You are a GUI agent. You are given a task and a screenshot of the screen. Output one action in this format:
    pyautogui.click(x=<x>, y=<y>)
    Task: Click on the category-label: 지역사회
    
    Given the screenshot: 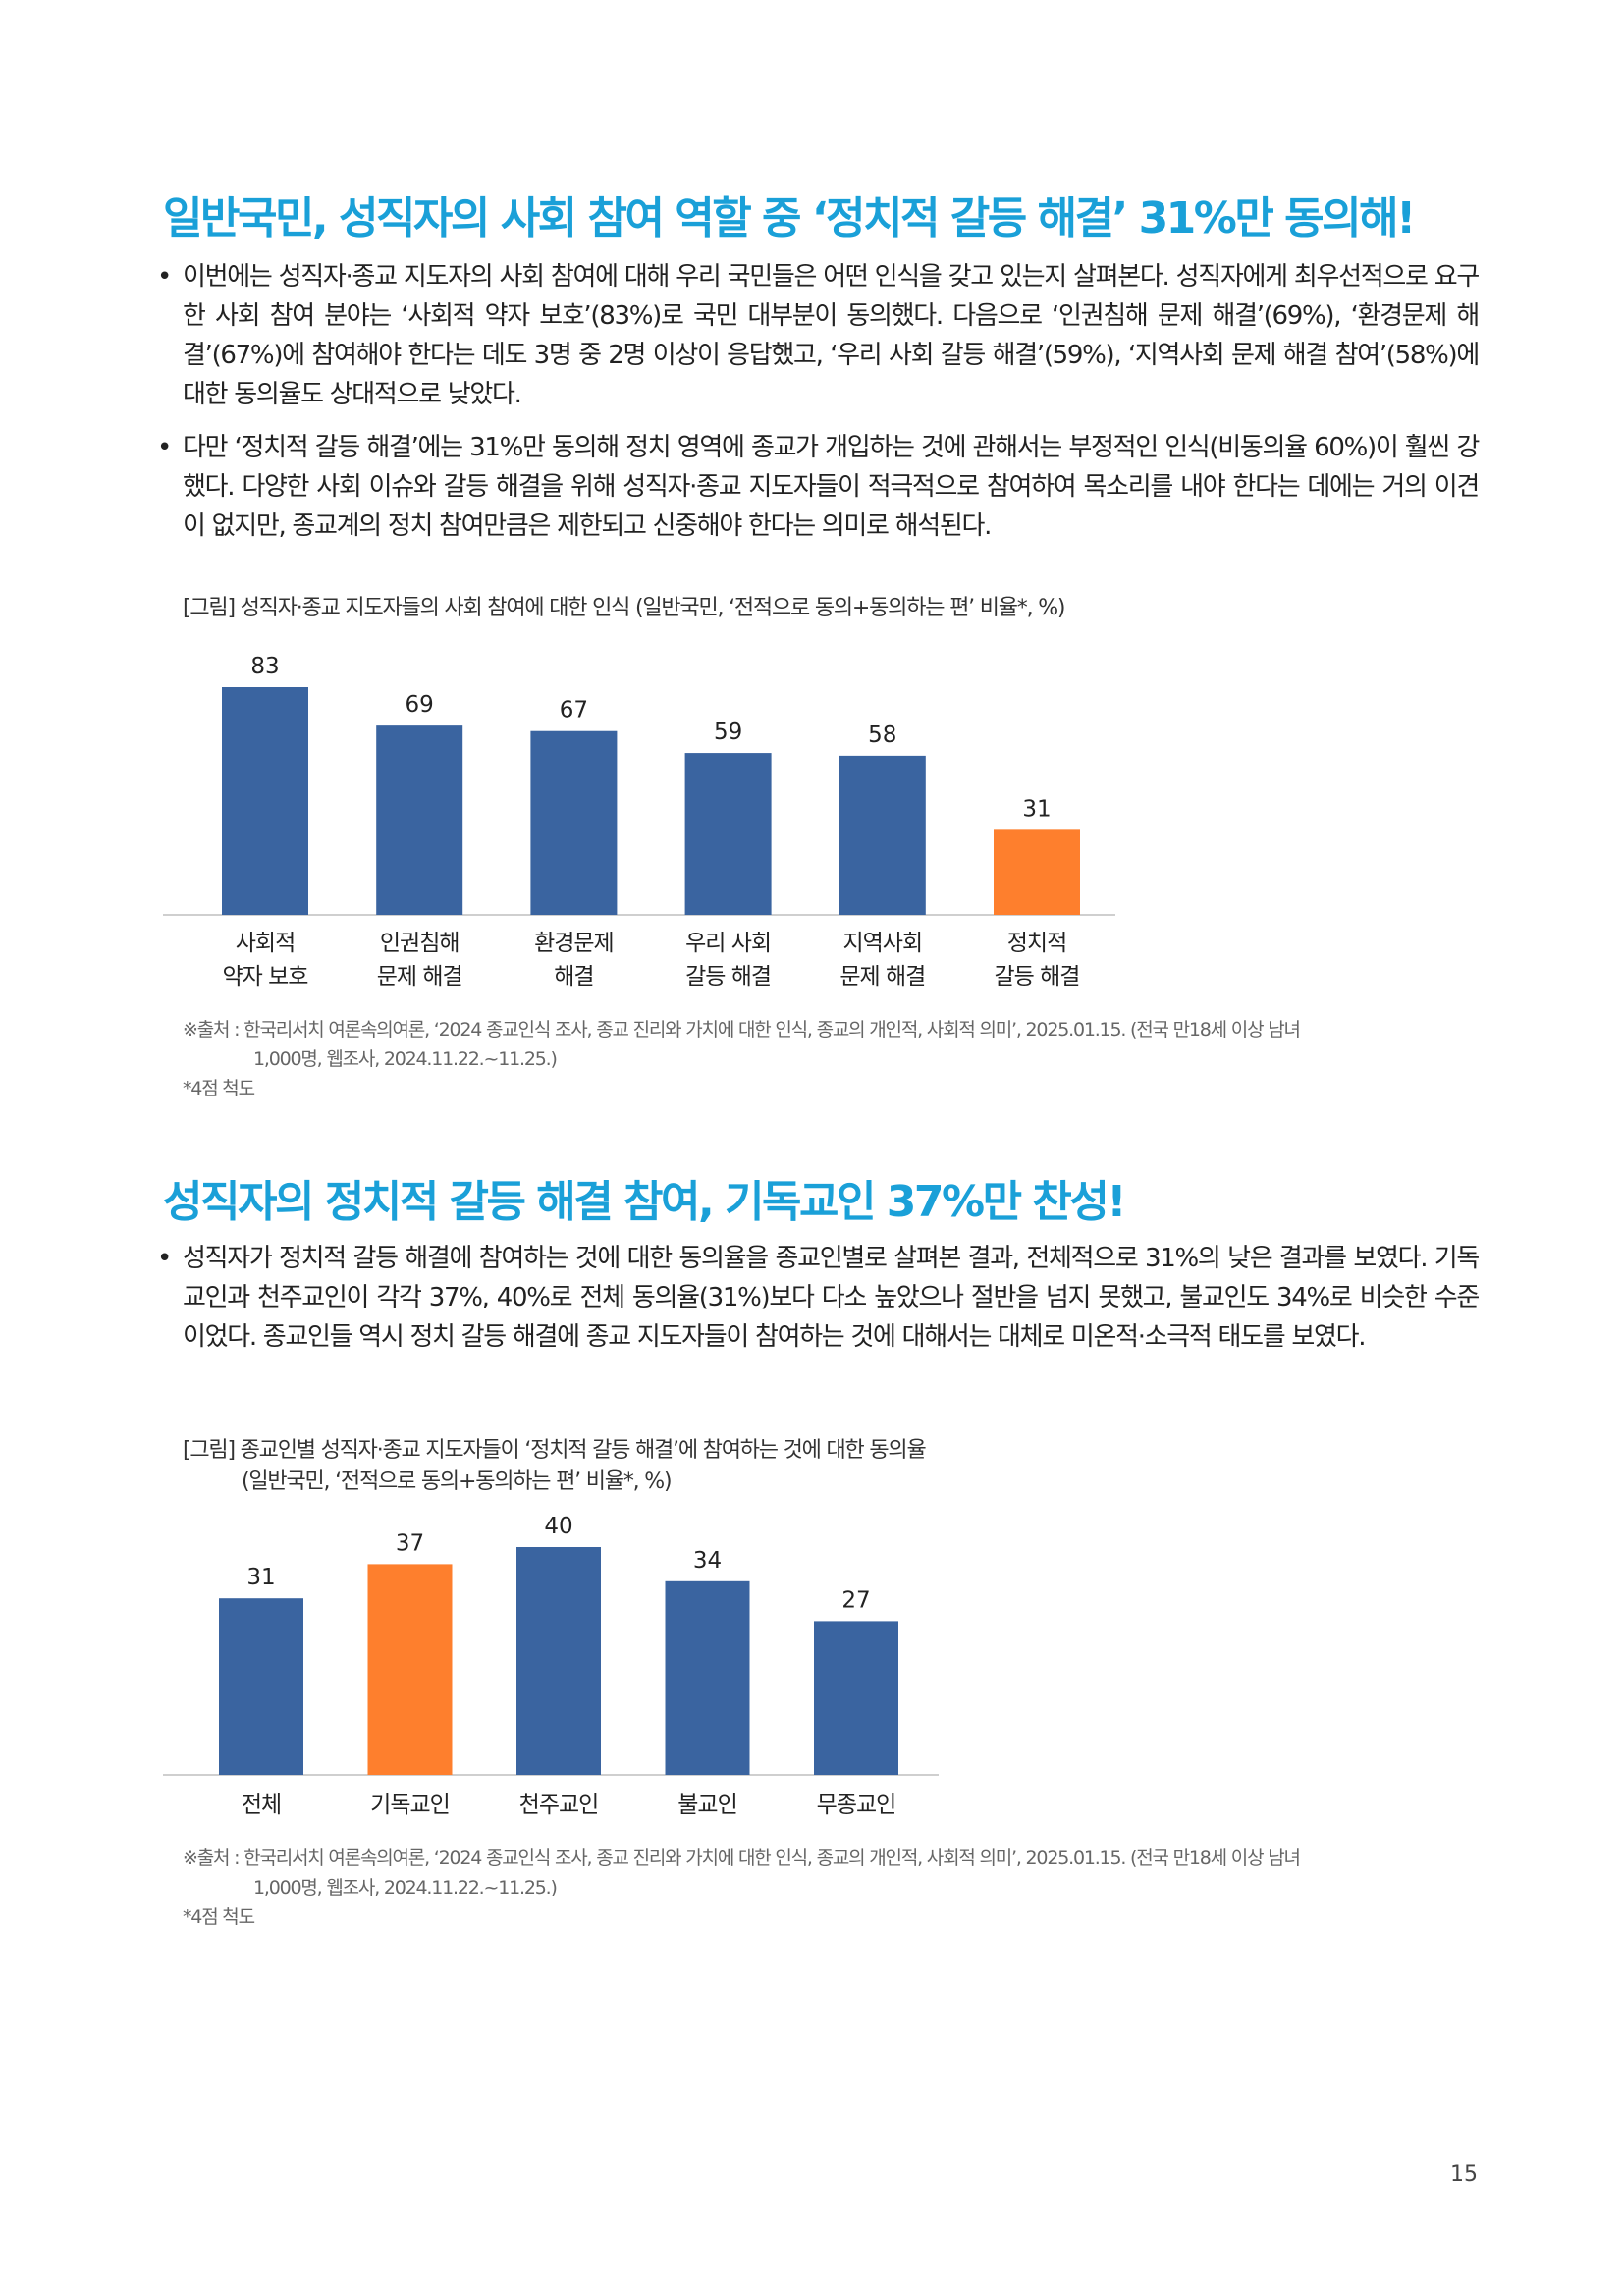 What is the action you would take?
    pyautogui.click(x=882, y=943)
    